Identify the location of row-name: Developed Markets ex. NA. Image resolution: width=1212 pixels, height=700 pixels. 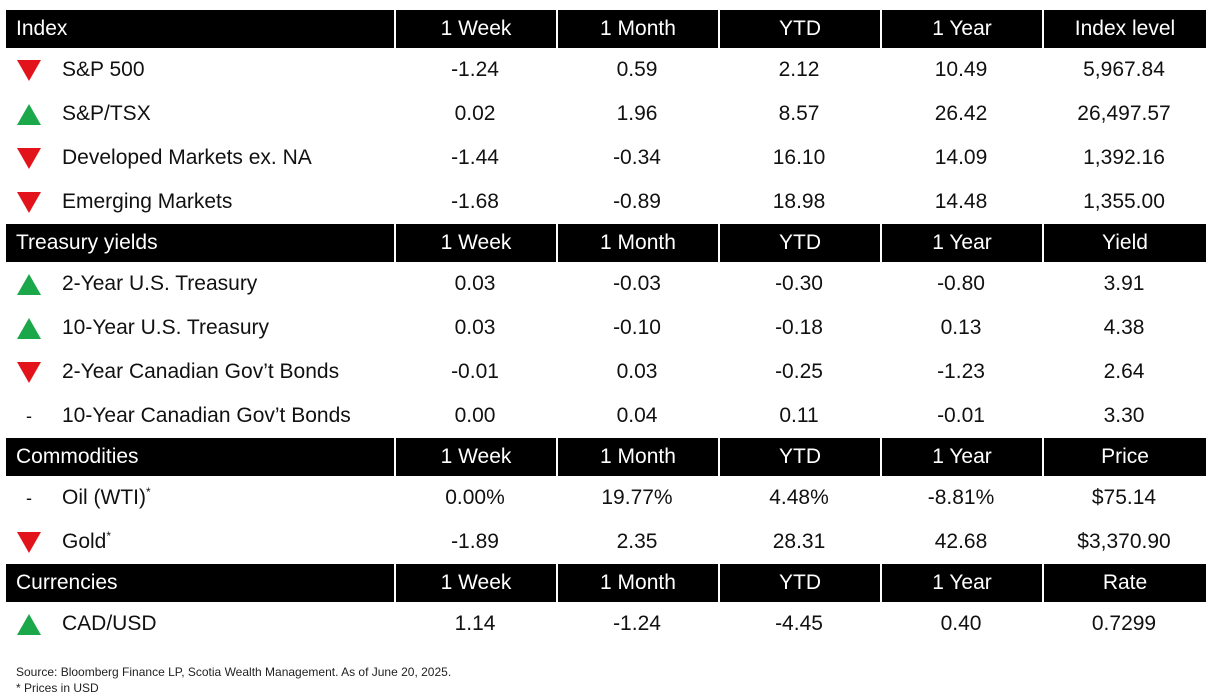
(182, 158).